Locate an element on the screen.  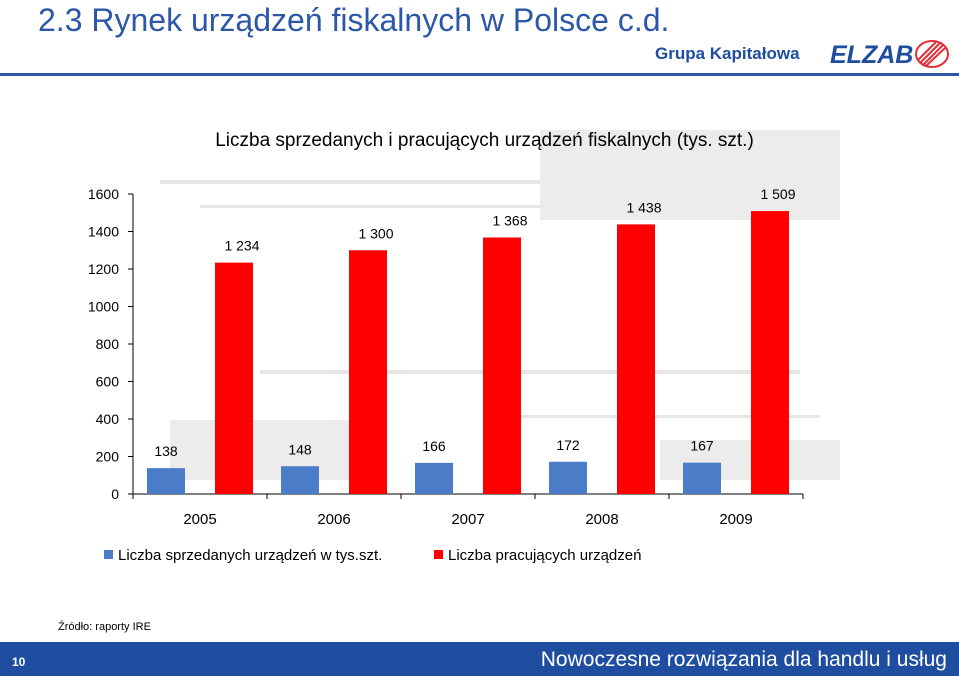
y-tick-label: 1200 is located at coordinates (103, 269).